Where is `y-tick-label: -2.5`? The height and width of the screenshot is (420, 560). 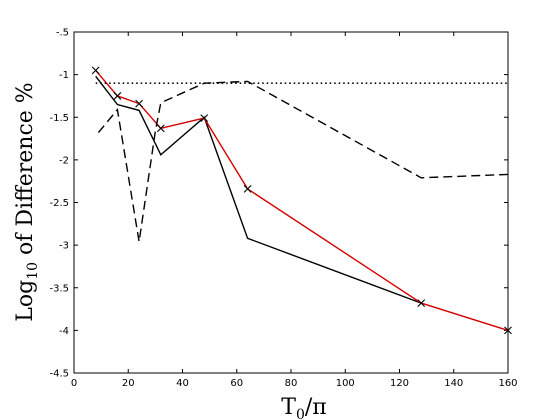 y-tick-label: -2.5 is located at coordinates (59, 203).